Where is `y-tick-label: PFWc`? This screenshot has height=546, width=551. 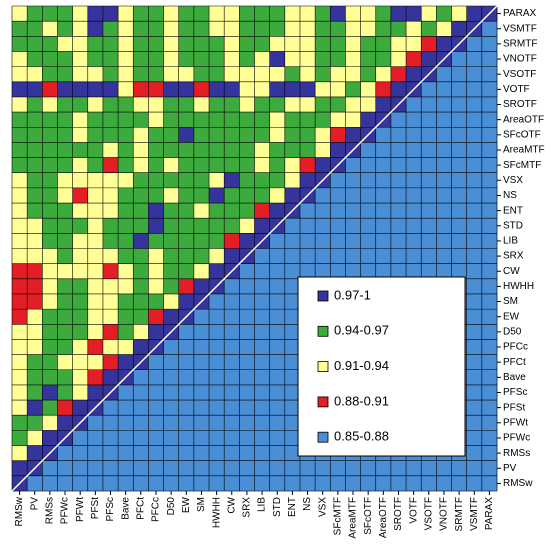
y-tick-label: PFWc is located at coordinates (516, 438).